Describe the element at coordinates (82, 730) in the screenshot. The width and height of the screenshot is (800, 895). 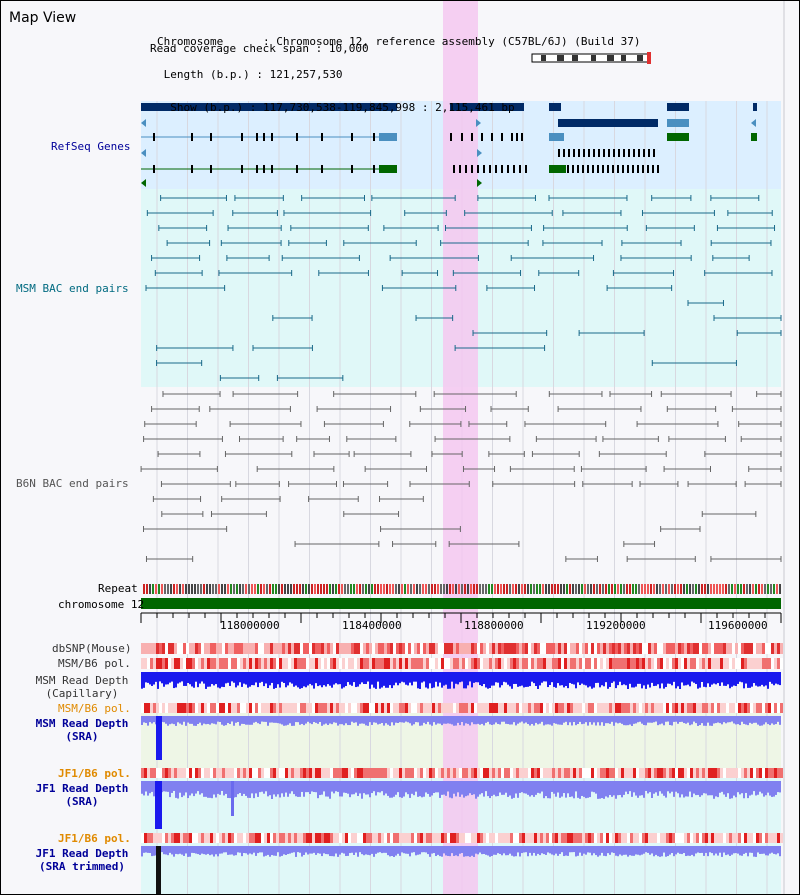
I see `track-label-msm-depth-sra: MSM Read Depth (SRA)` at that location.